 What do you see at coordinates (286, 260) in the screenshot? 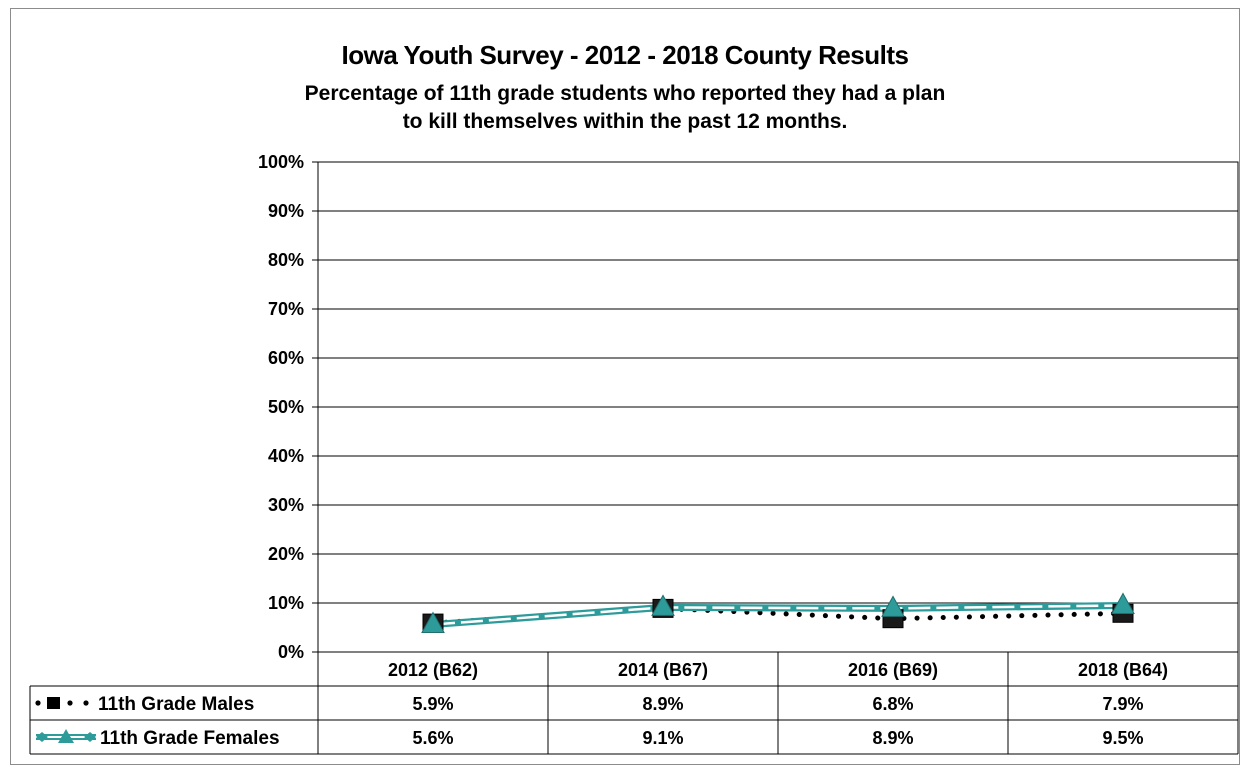
I see `y-tick-label: 80%` at bounding box center [286, 260].